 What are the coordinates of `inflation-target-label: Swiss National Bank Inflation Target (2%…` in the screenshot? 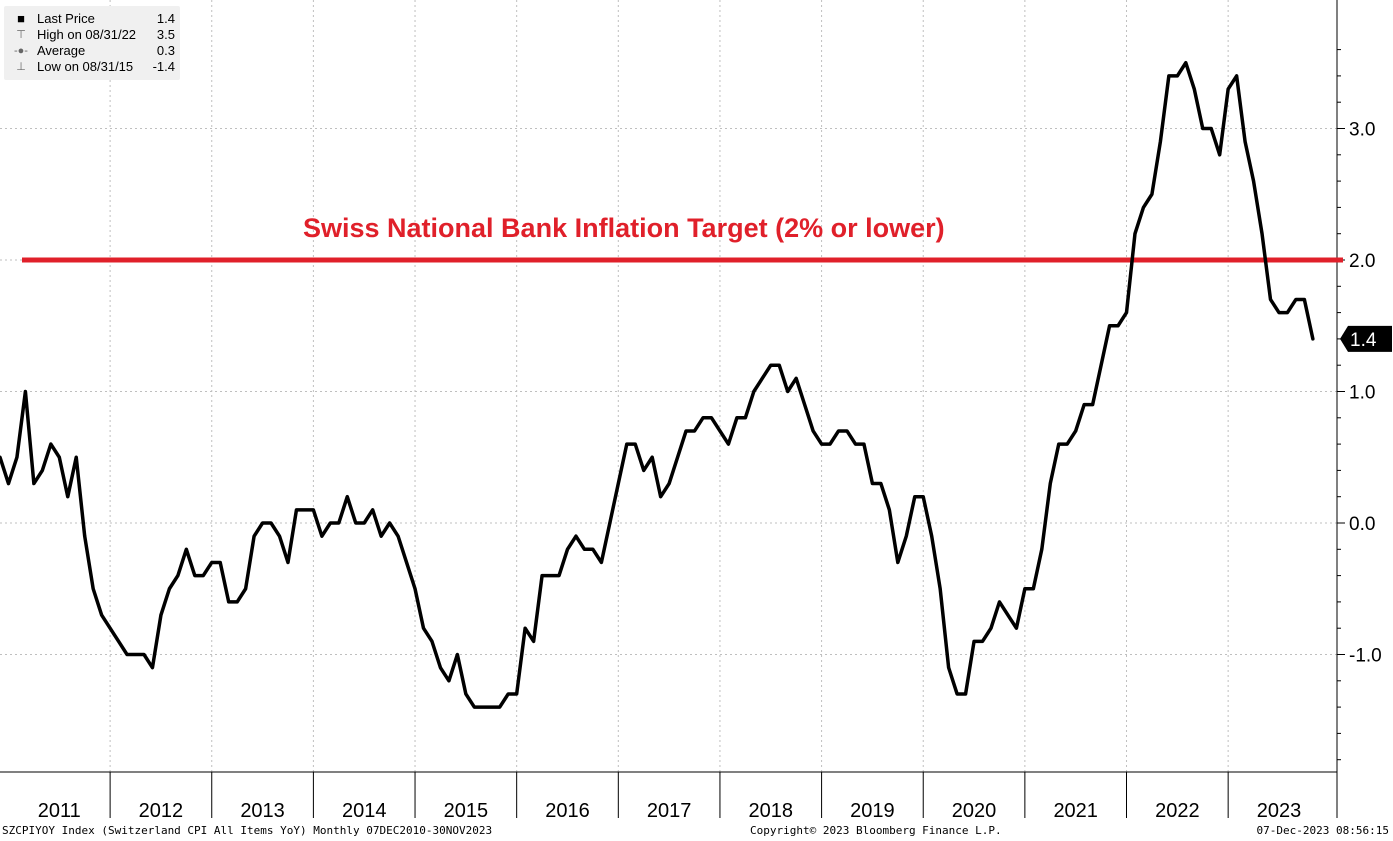 It's located at (624, 228).